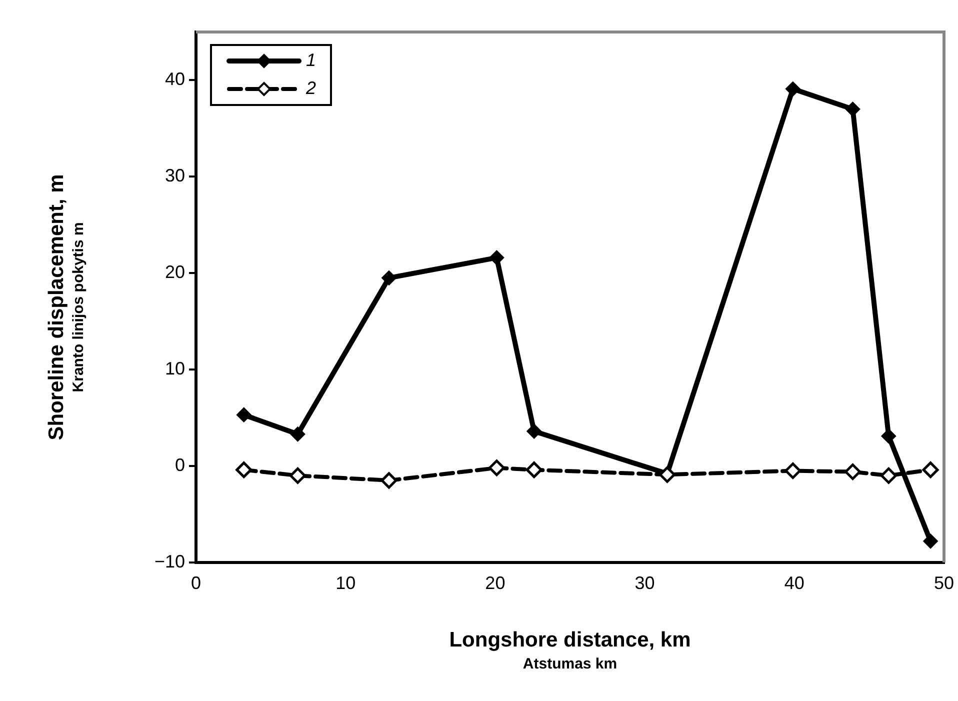 The width and height of the screenshot is (958, 701). Describe the element at coordinates (495, 583) in the screenshot. I see `x-tick-label: 20` at that location.